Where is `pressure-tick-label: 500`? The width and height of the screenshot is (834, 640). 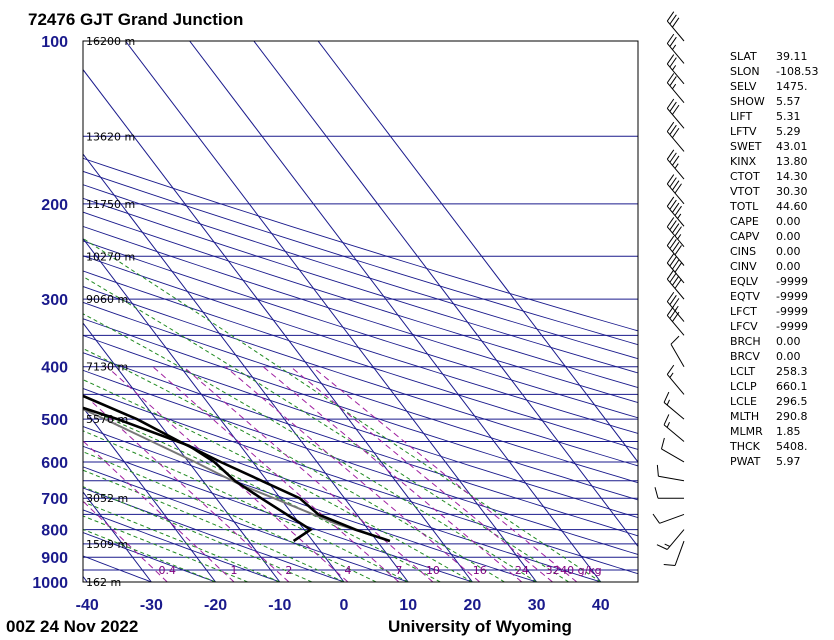 pressure-tick-label: 500 is located at coordinates (54, 420).